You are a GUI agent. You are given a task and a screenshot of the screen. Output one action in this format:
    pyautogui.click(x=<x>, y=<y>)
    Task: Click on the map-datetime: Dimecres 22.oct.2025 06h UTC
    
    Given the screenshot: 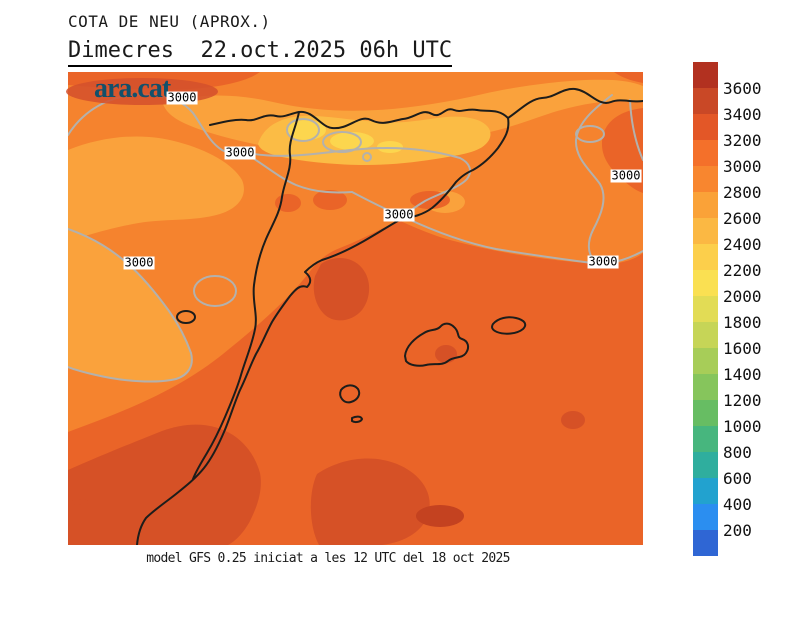 What is the action you would take?
    pyautogui.click(x=260, y=52)
    